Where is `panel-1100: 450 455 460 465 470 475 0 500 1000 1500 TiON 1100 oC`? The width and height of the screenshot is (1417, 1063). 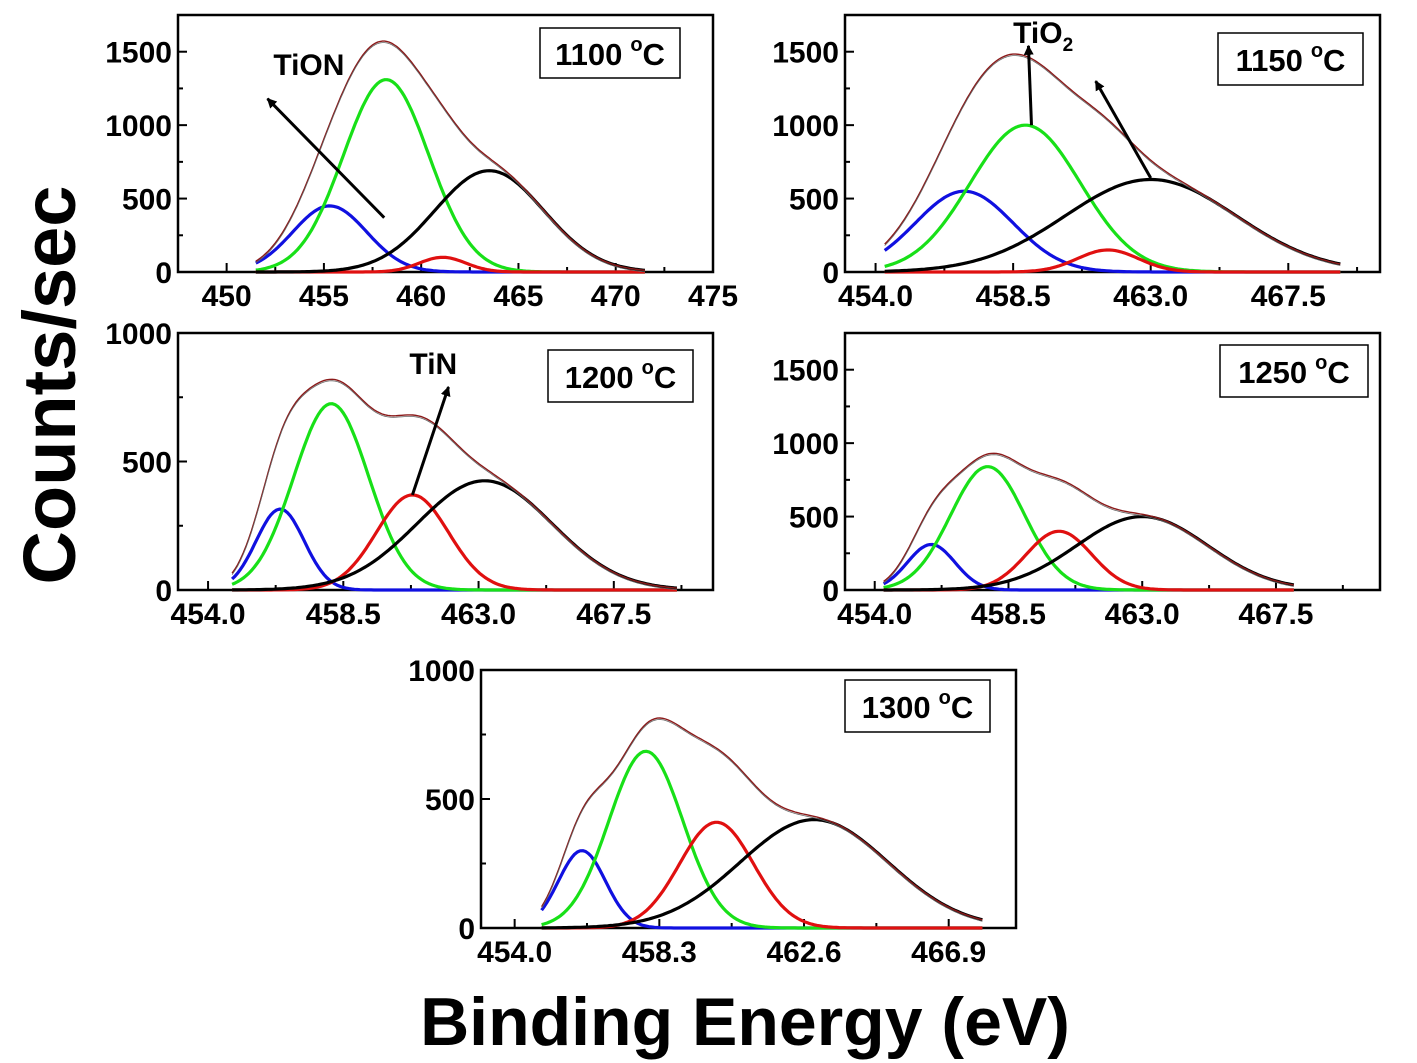
panel-1100: 450 455 460 465 470 475 0 500 1000 1500 TiON 1100 oC is located at coordinates (421, 163).